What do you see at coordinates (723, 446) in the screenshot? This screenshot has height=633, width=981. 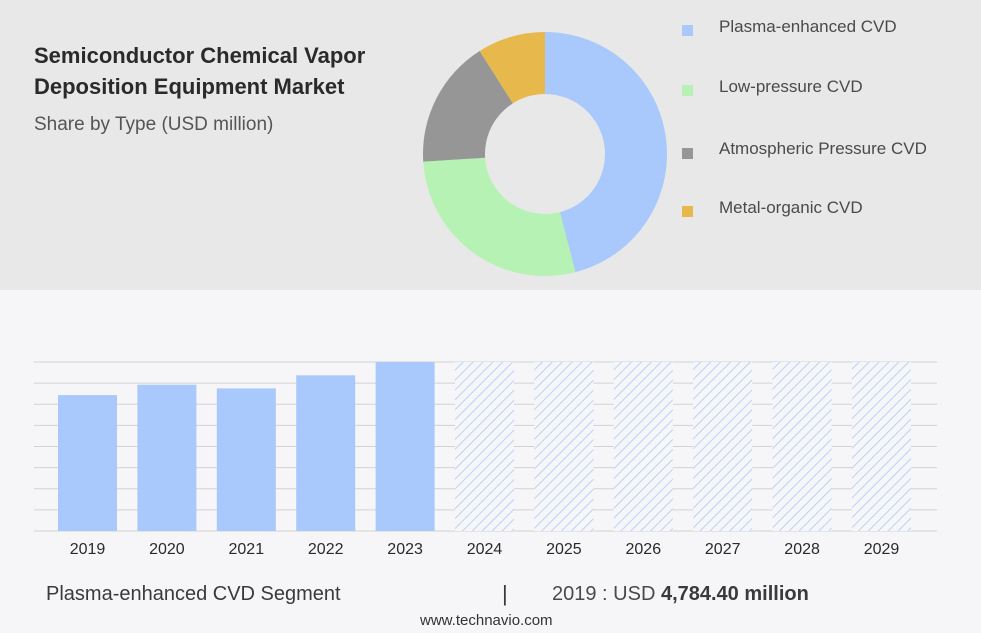 I see `forecast-bar-2027` at bounding box center [723, 446].